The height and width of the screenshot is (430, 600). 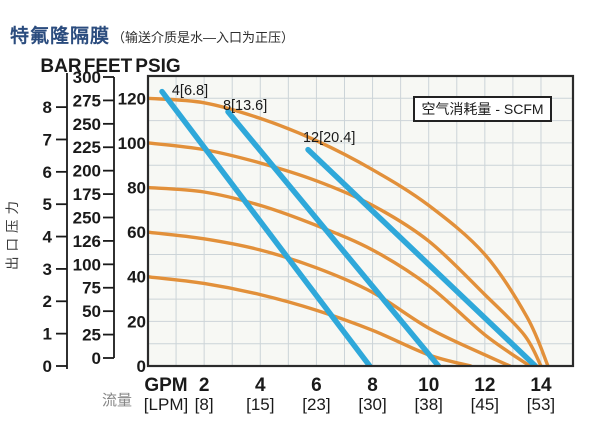 What do you see at coordinates (132, 143) in the screenshot?
I see `psig-tick-label: 100` at bounding box center [132, 143].